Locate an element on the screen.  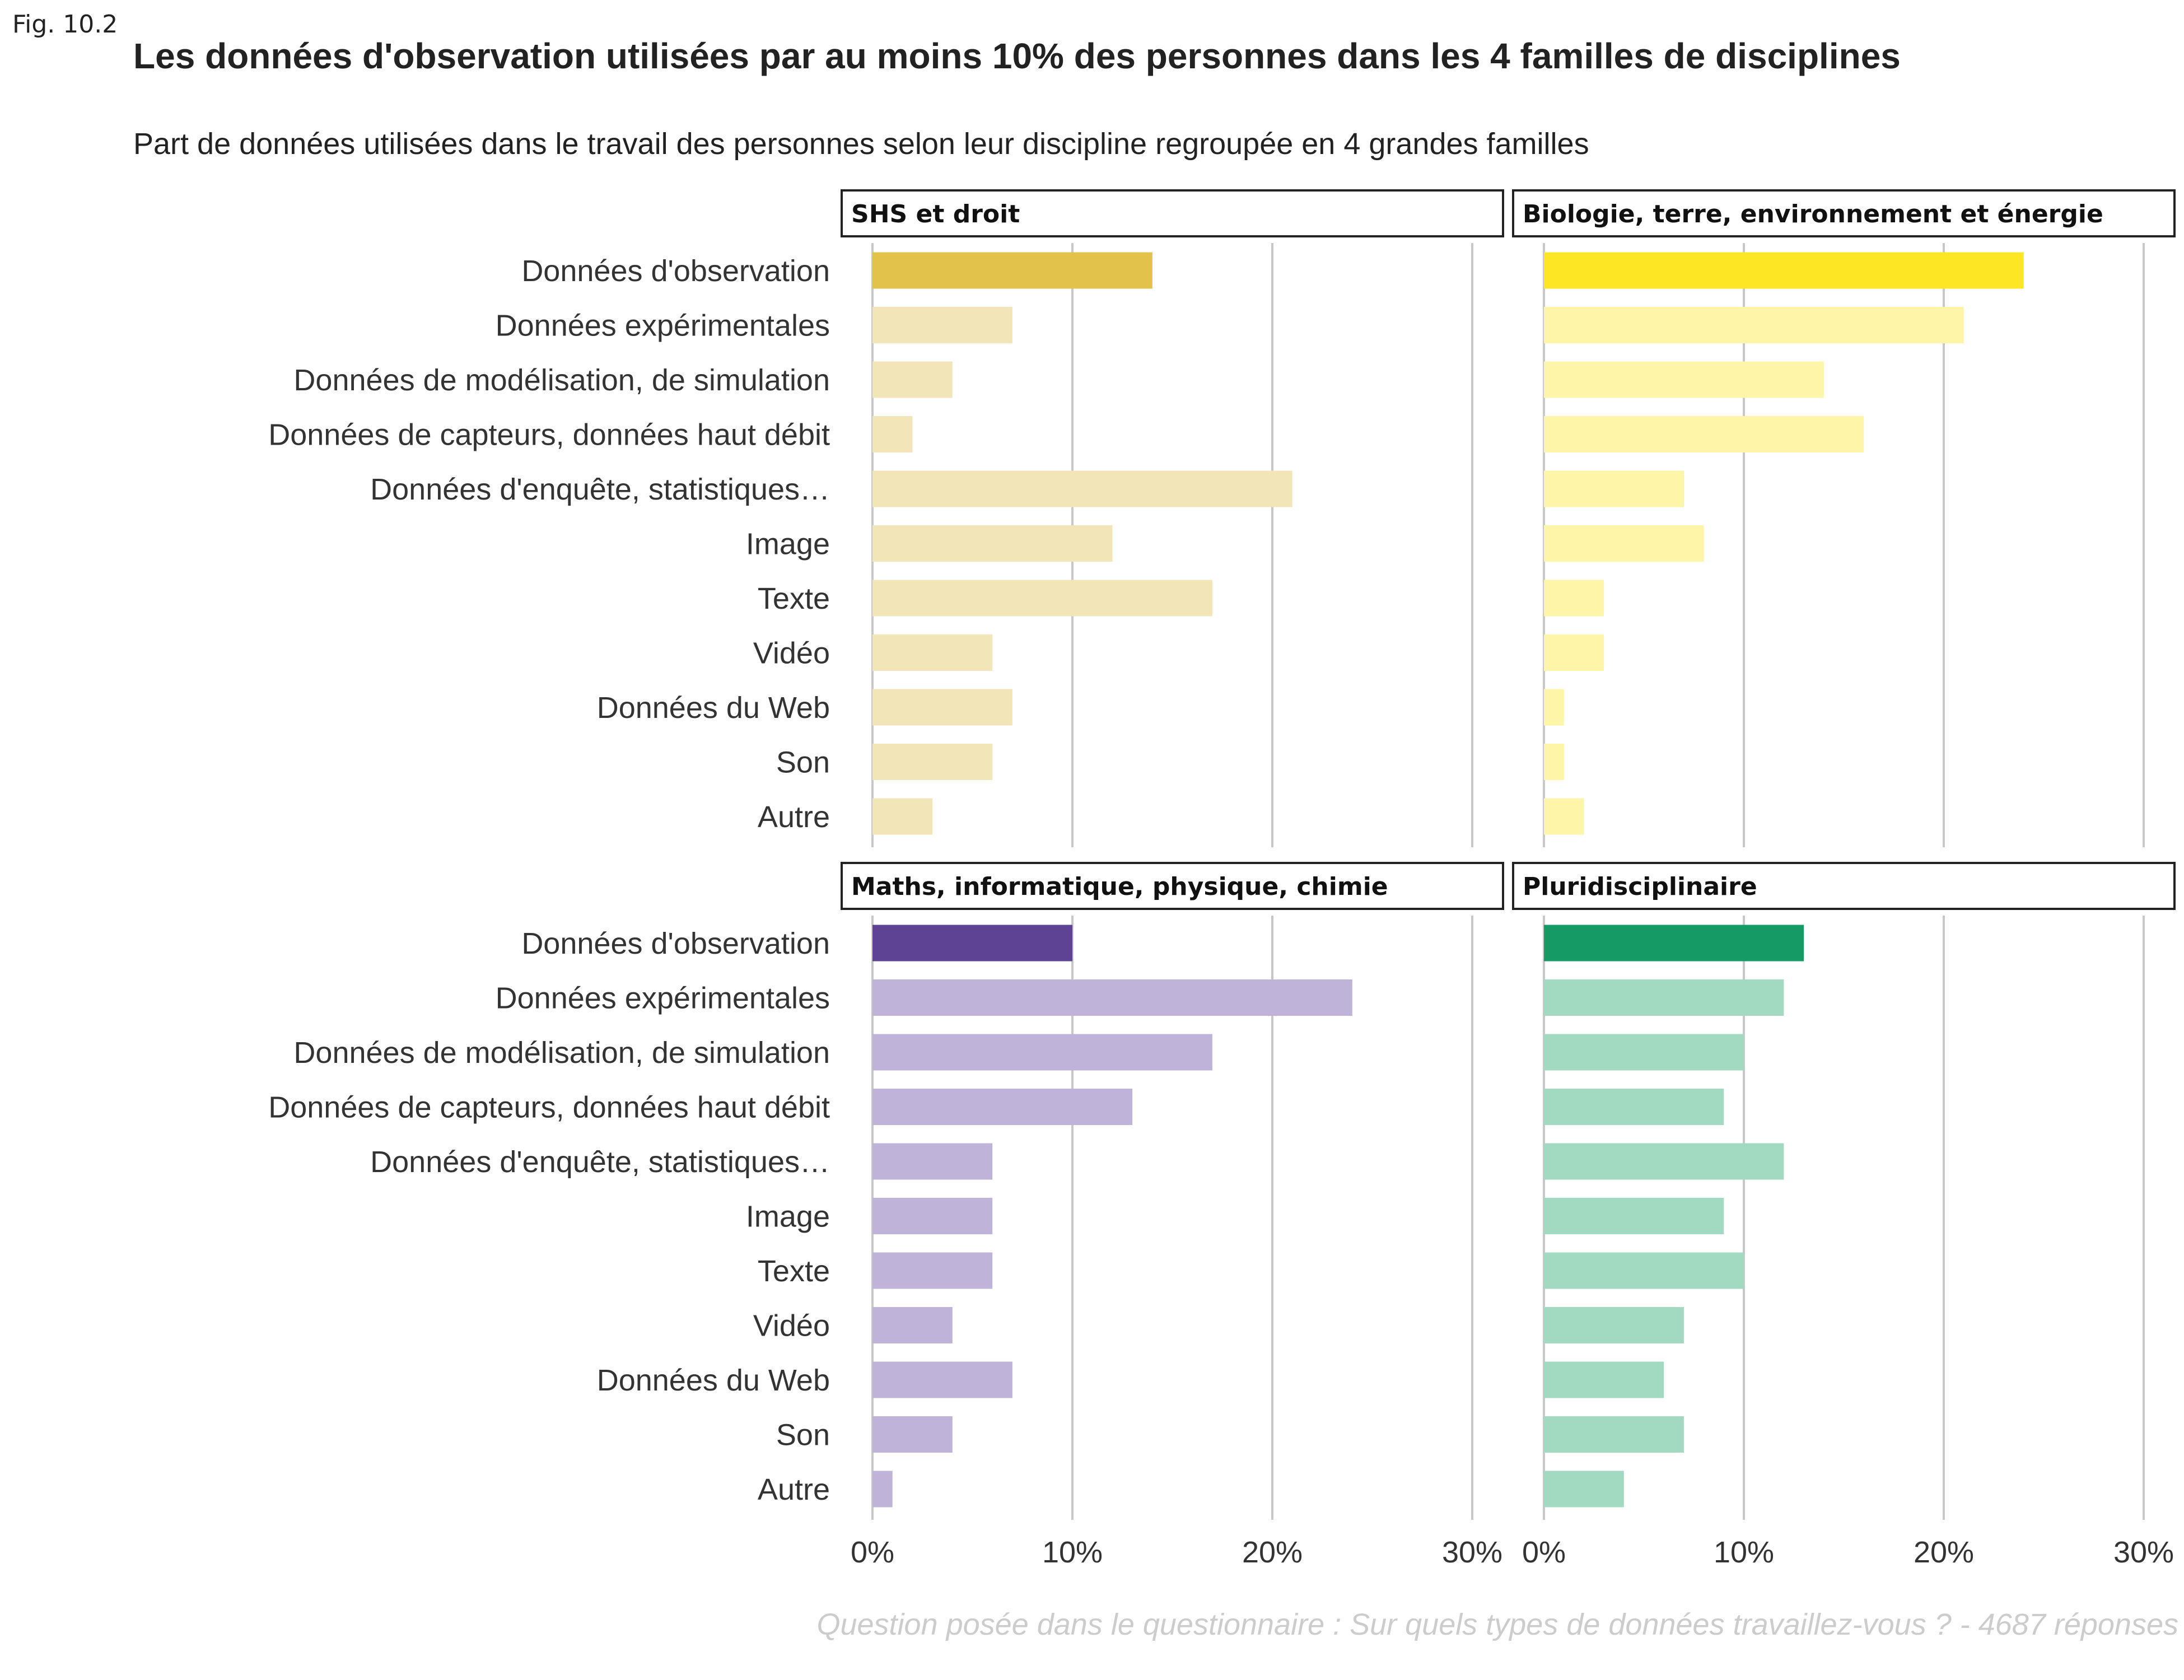
category-label-1-donnees-d-observation: Données d'observation is located at coordinates (676, 271).